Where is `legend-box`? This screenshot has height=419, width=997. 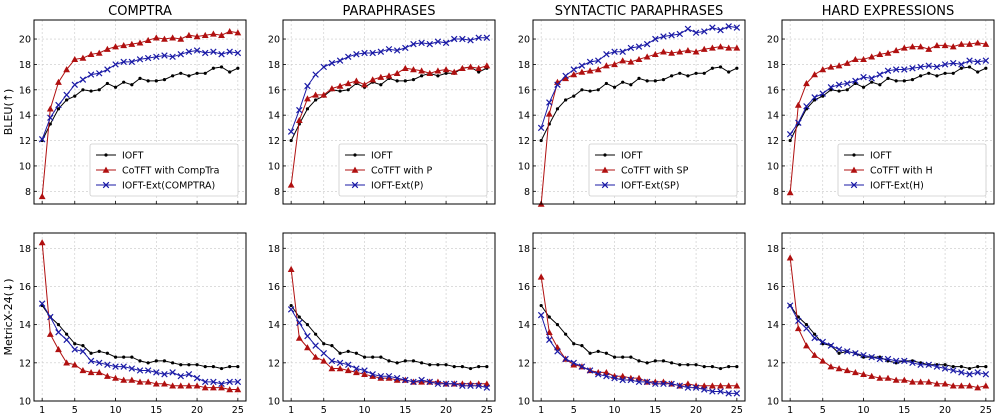
legend-box is located at coordinates (413, 170).